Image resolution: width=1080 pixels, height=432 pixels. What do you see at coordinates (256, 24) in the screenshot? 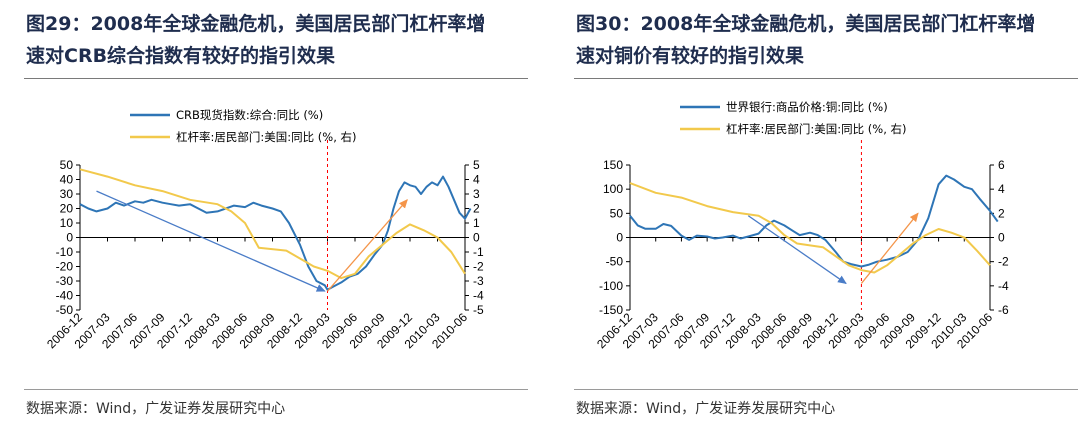
I see `figure-title-line1: 图29：2008年全球金融危机，美国居民部门杠杆率增` at bounding box center [256, 24].